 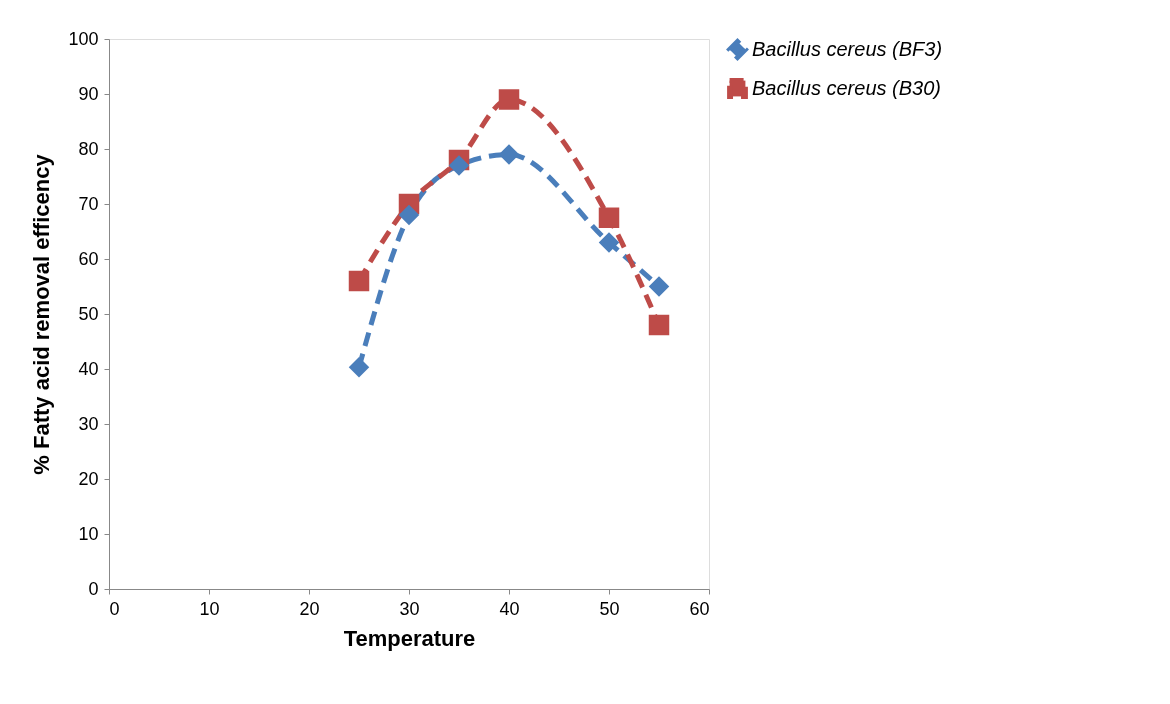 I want to click on y-tick-label: 100, so click(x=83, y=38).